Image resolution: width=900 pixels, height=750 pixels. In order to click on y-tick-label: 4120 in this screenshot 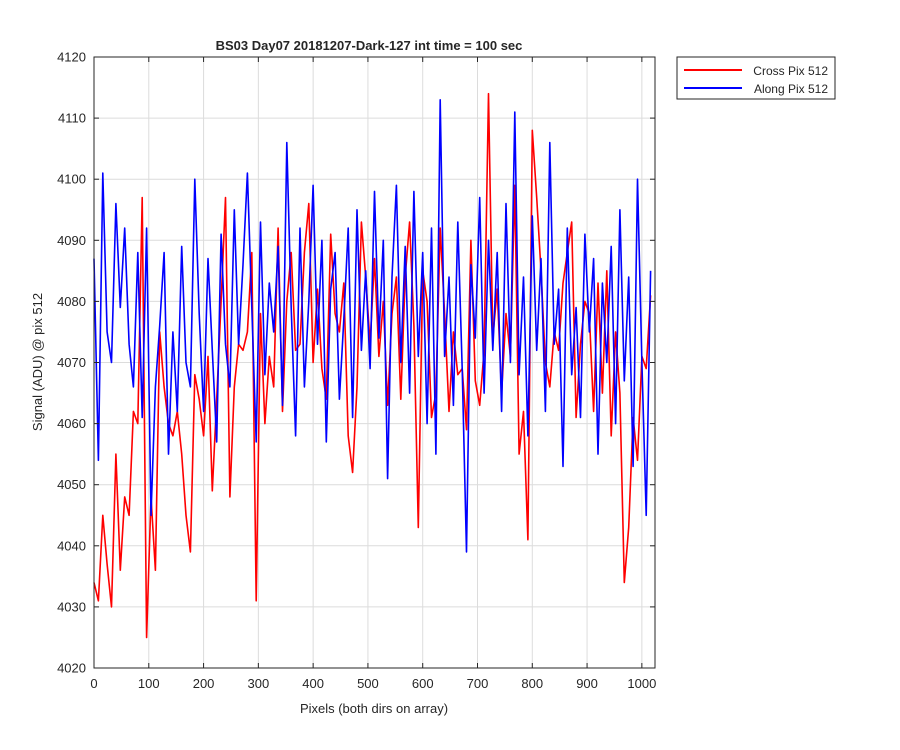, I will do `click(71, 57)`.